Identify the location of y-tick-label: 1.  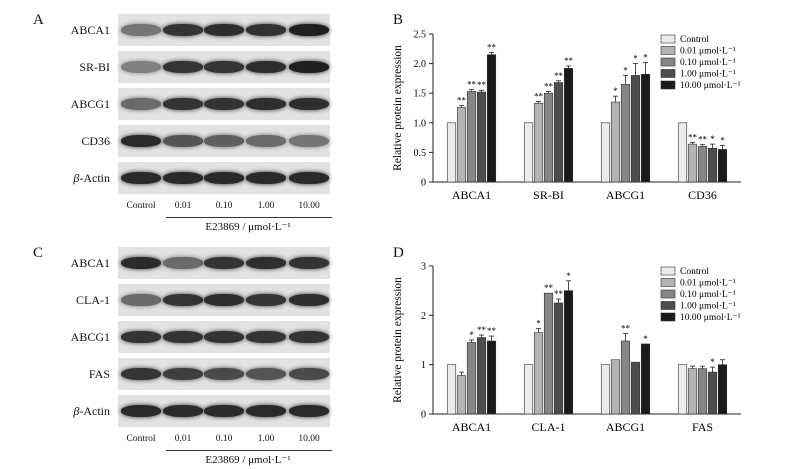
(423, 365).